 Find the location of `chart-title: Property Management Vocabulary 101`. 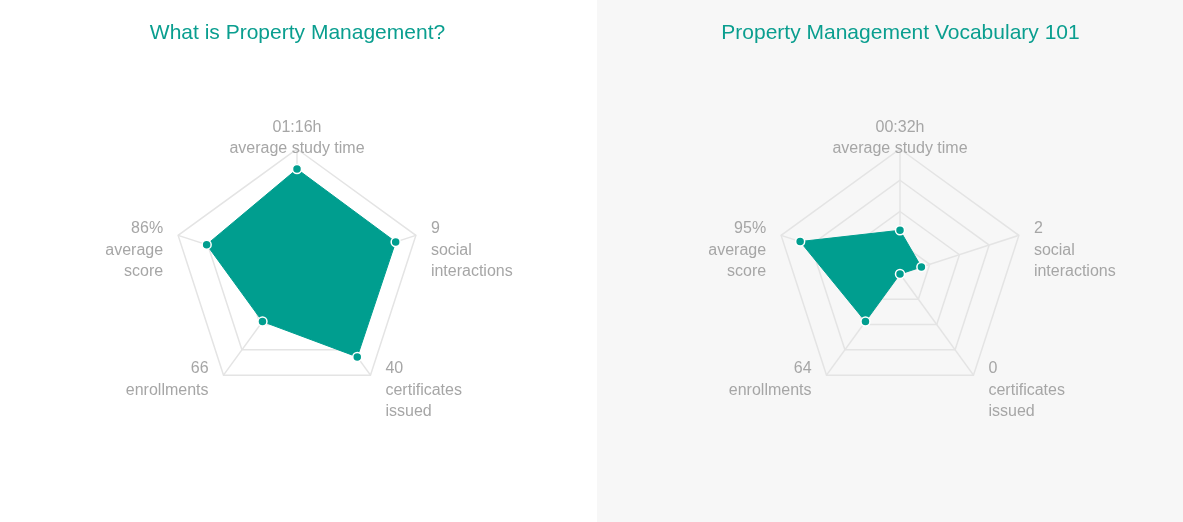

chart-title: Property Management Vocabulary 101 is located at coordinates (900, 32).